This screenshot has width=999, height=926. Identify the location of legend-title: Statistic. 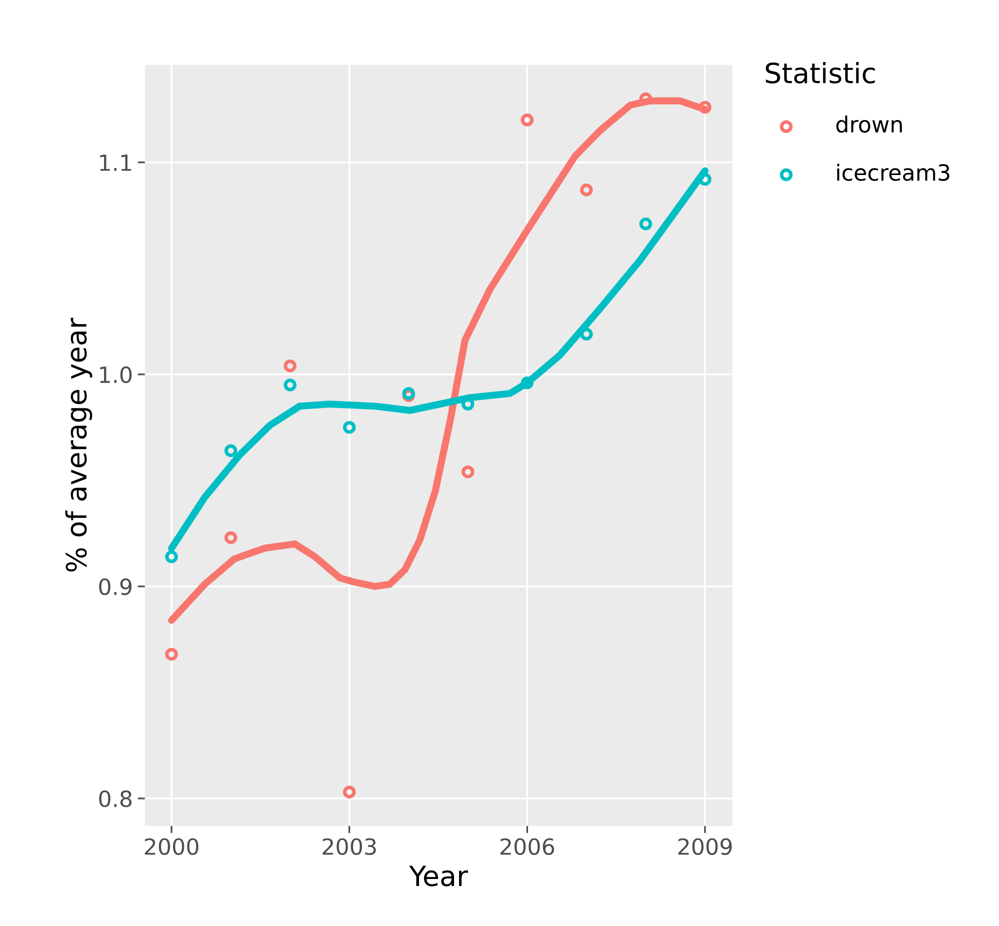
(820, 73).